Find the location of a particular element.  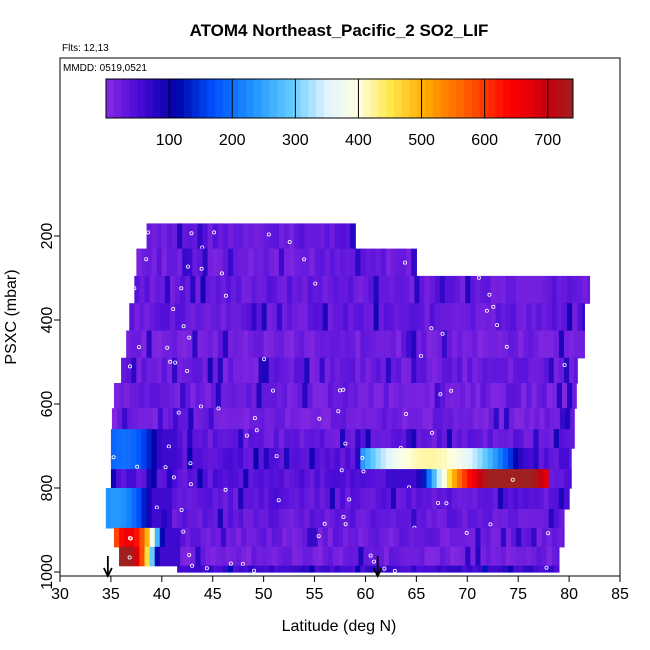

colorbar-tick-label: 200 is located at coordinates (232, 140).